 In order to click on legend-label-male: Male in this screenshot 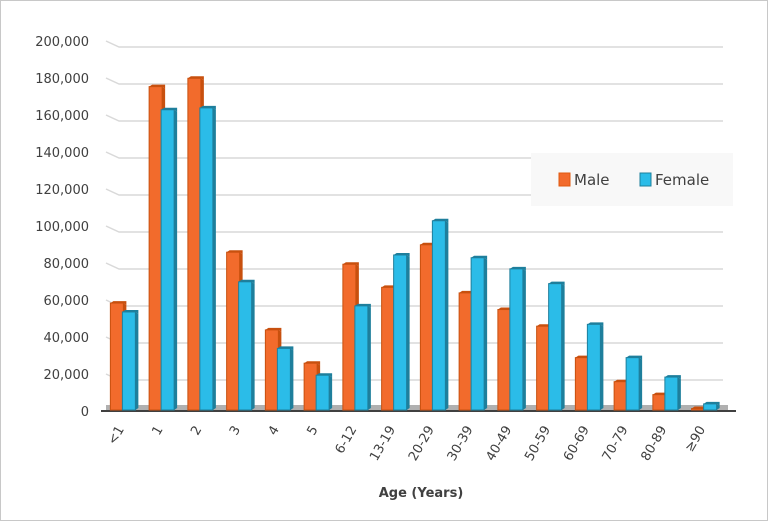, I will do `click(592, 180)`.